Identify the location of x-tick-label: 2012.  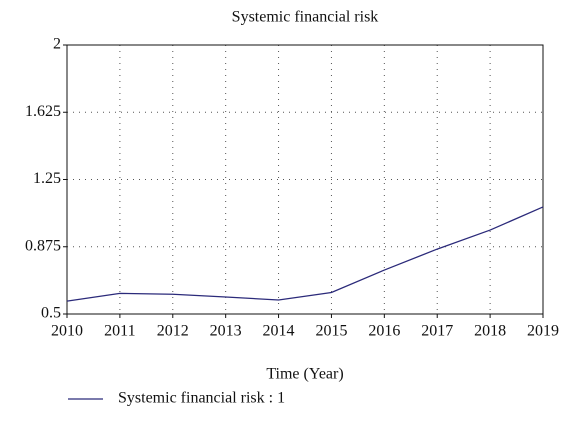
(173, 331).